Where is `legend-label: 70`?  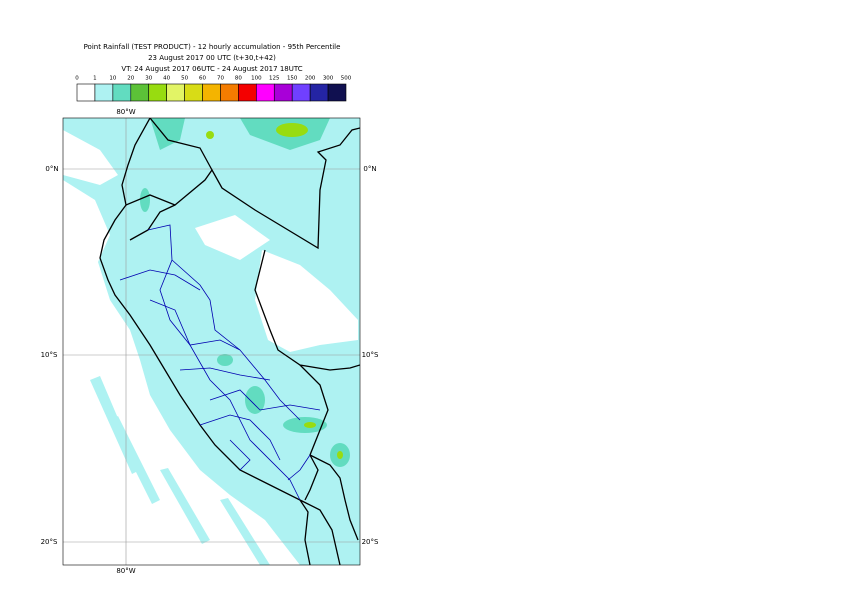
legend-label: 70 is located at coordinates (220, 79).